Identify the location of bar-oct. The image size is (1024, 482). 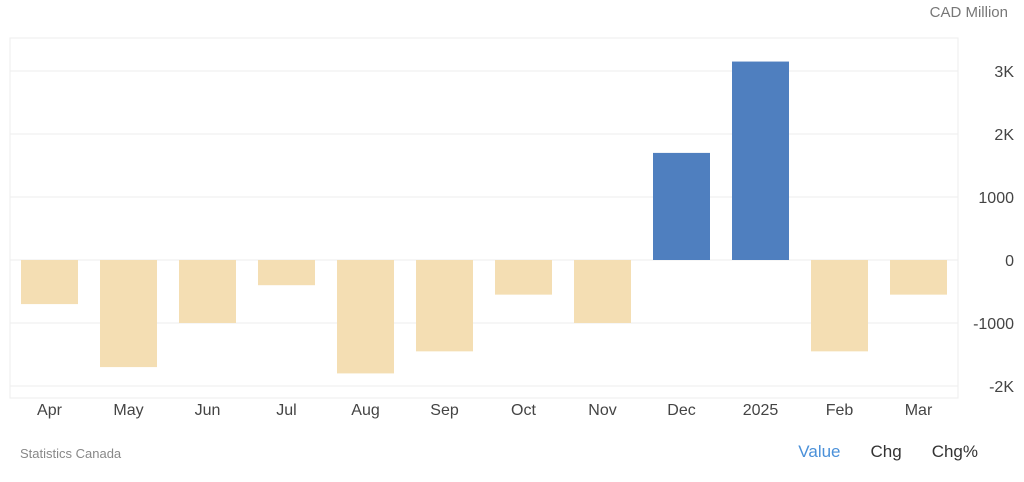
(523, 277).